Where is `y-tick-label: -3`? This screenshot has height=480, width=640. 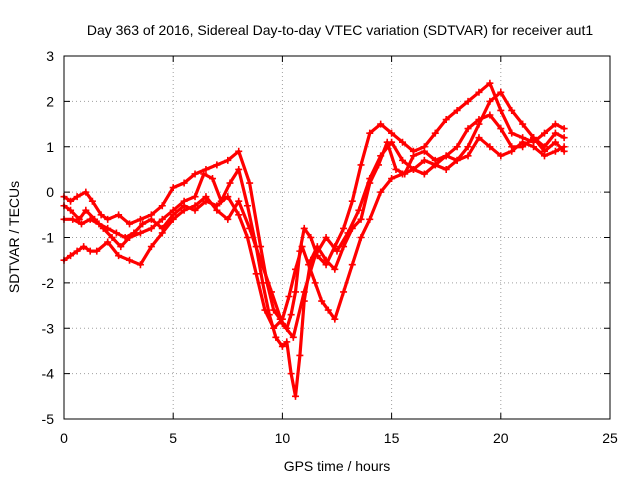 y-tick-label: -3 is located at coordinates (48, 328).